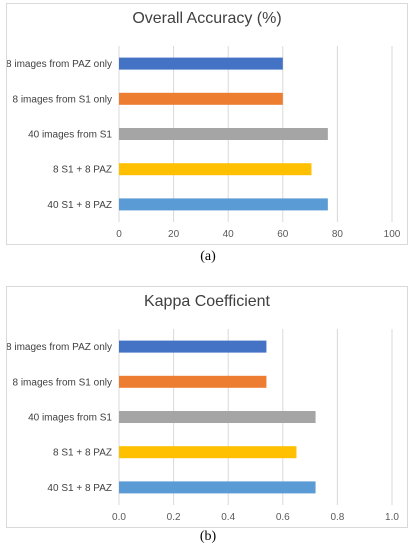 Image resolution: width=416 pixels, height=550 pixels. Describe the element at coordinates (208, 536) in the screenshot. I see `caption-b: (b)` at that location.